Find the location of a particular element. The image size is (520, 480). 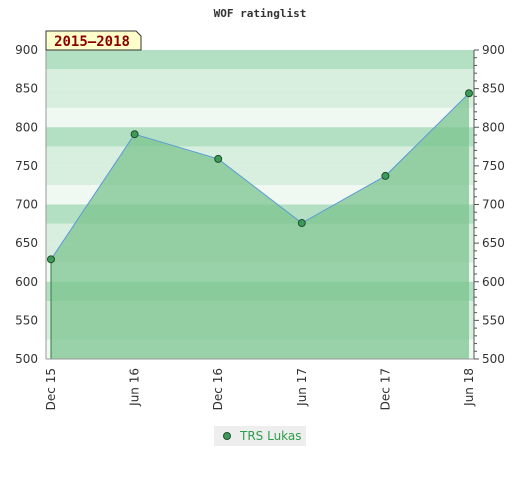

y-tick-label-left: 650 is located at coordinates (26, 243).